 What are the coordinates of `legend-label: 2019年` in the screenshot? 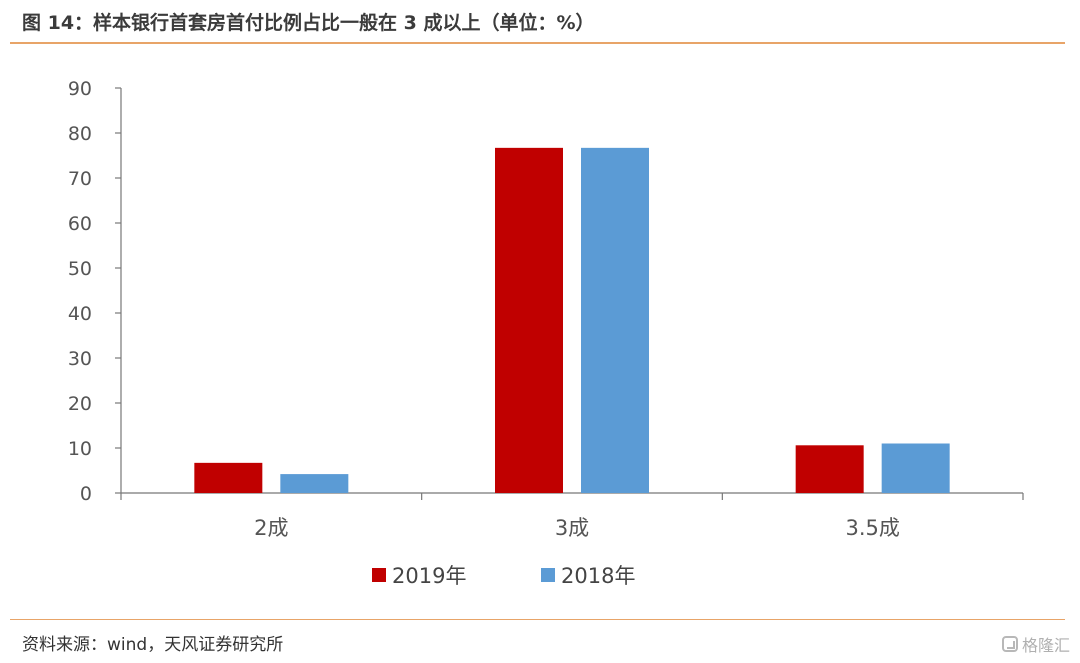 It's located at (429, 576).